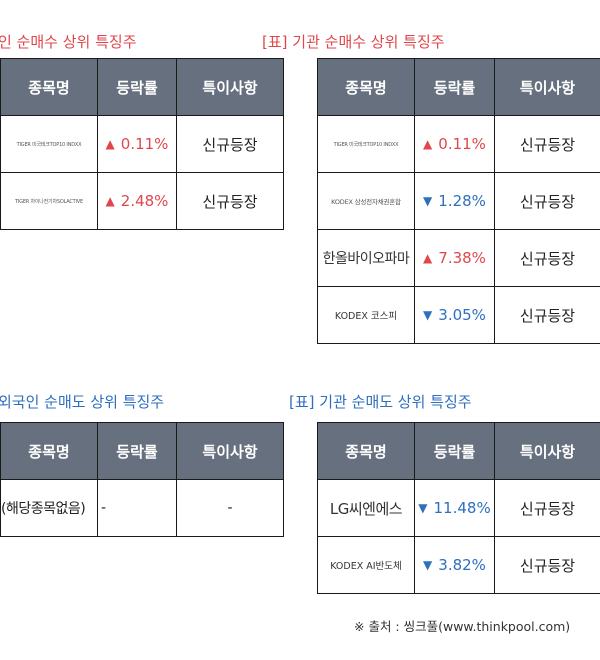 The image size is (600, 660). Describe the element at coordinates (366, 508) in the screenshot. I see `stock-name: LG씨엔에스` at that location.